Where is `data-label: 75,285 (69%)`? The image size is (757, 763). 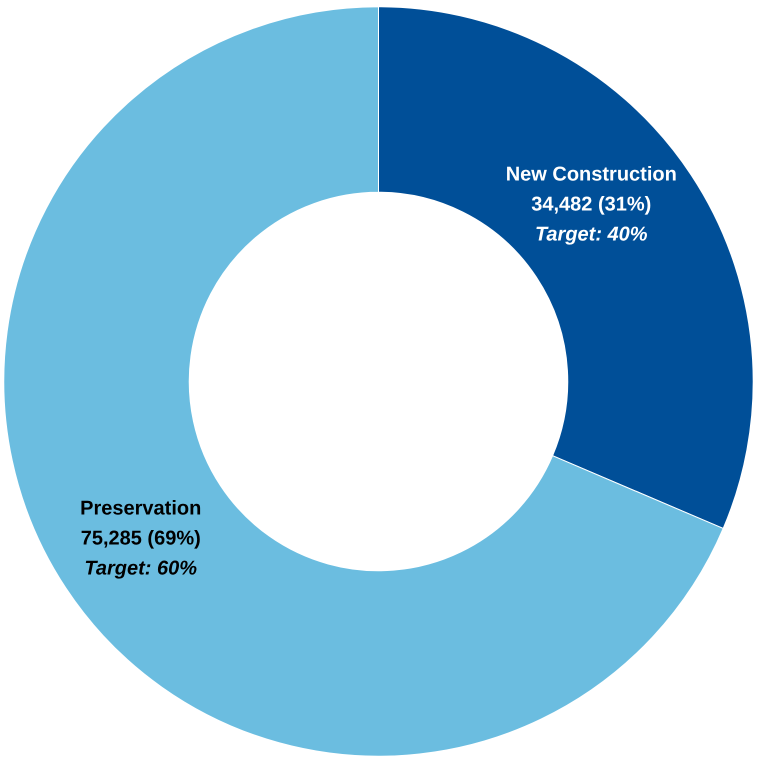 data-label: 75,285 (69%) is located at coordinates (140, 539).